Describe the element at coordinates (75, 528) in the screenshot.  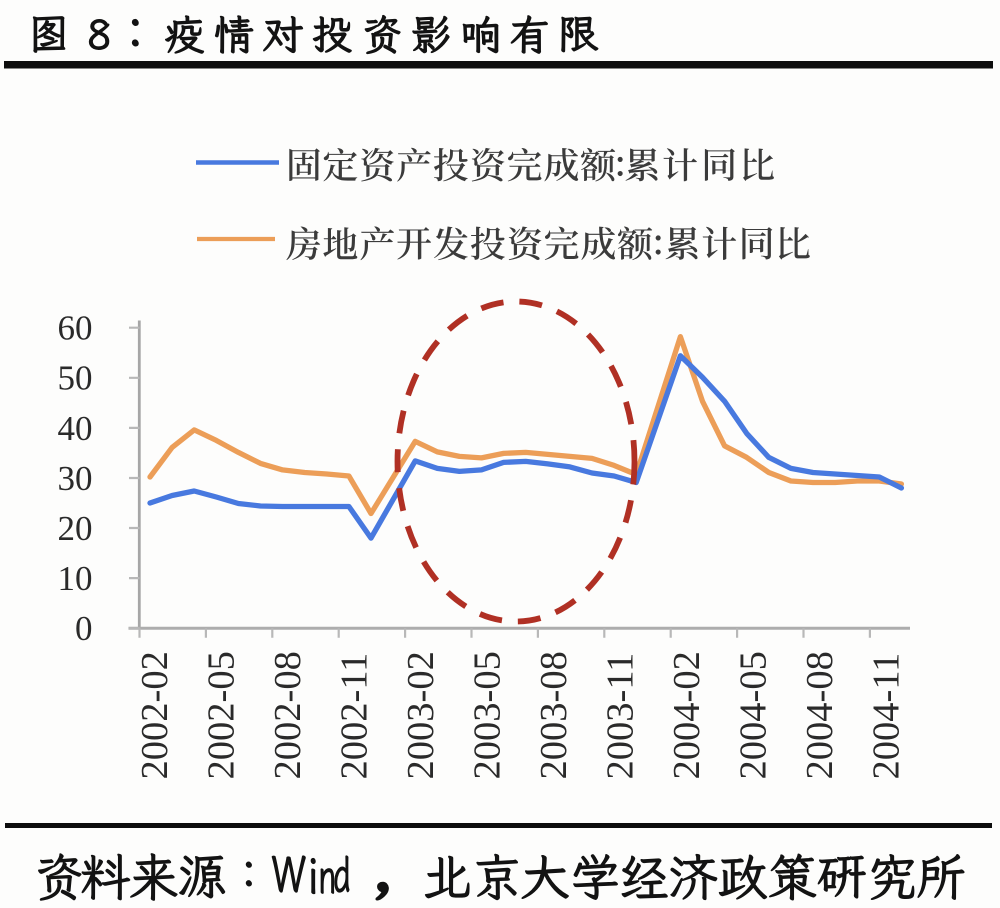
I see `svg-text: 20` at that location.